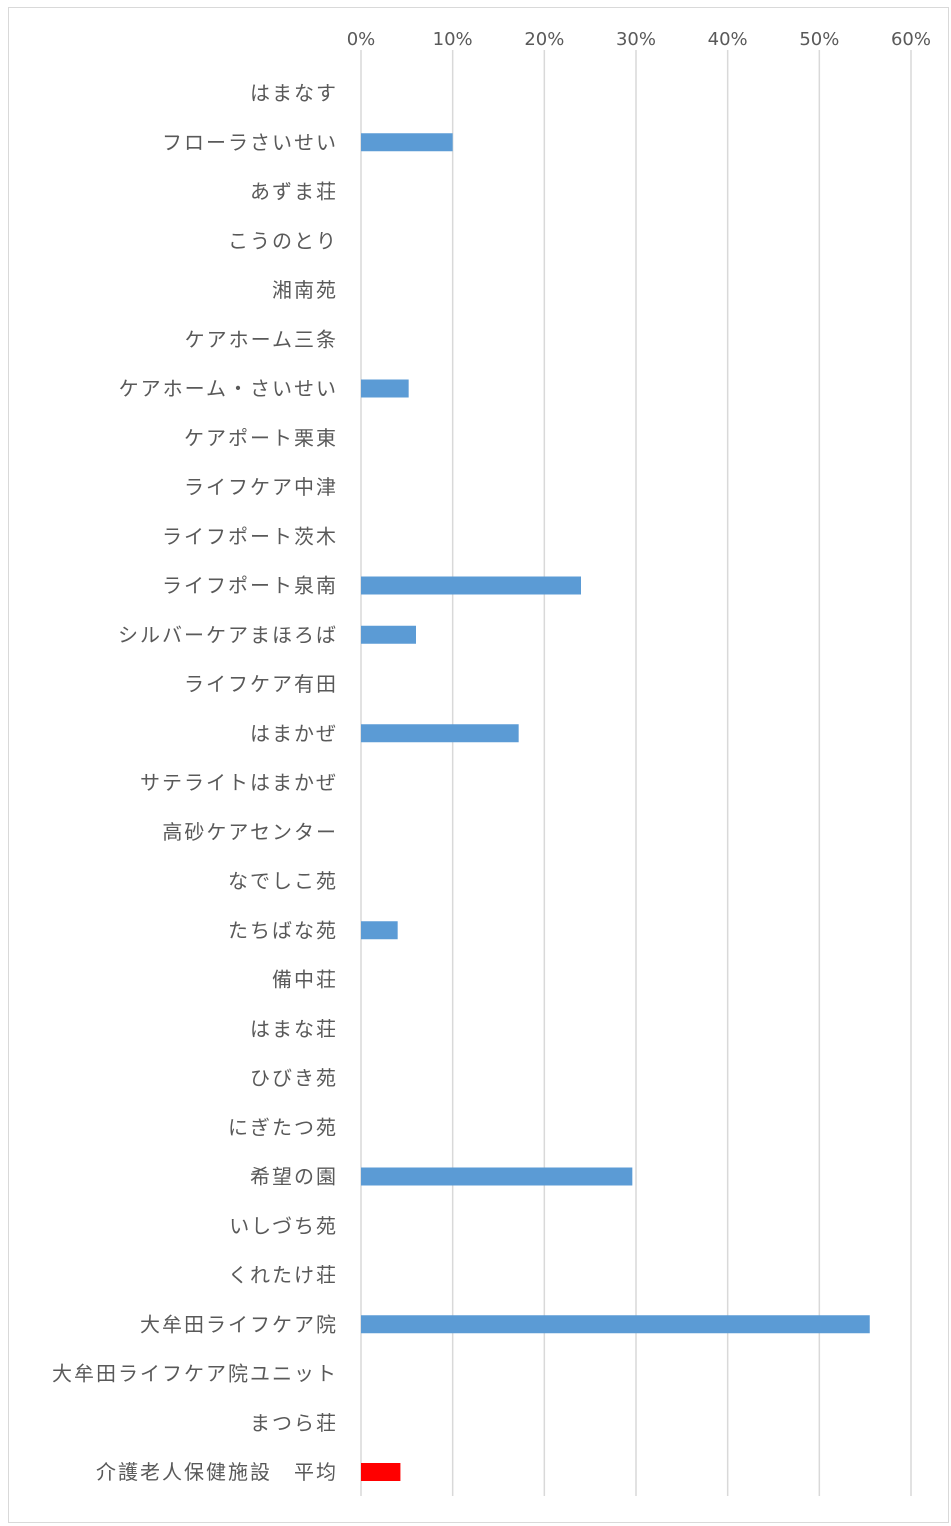 This screenshot has height=1526, width=951. What do you see at coordinates (250, 536) in the screenshot?
I see `category-label: ライフポート茨木` at bounding box center [250, 536].